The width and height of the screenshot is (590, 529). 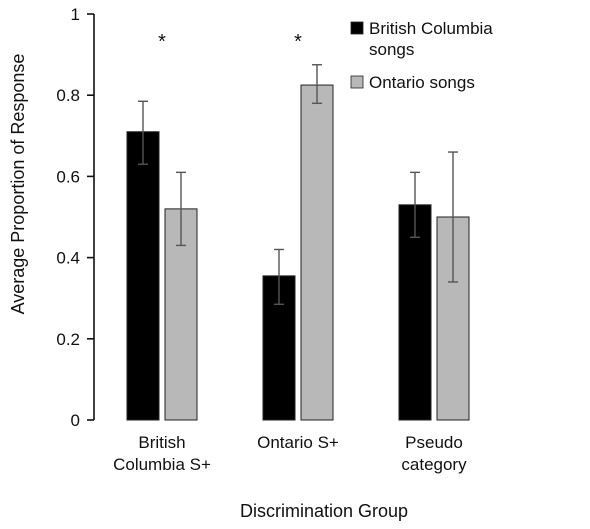 I want to click on x-axis-title: Discrimination Group, so click(x=324, y=511).